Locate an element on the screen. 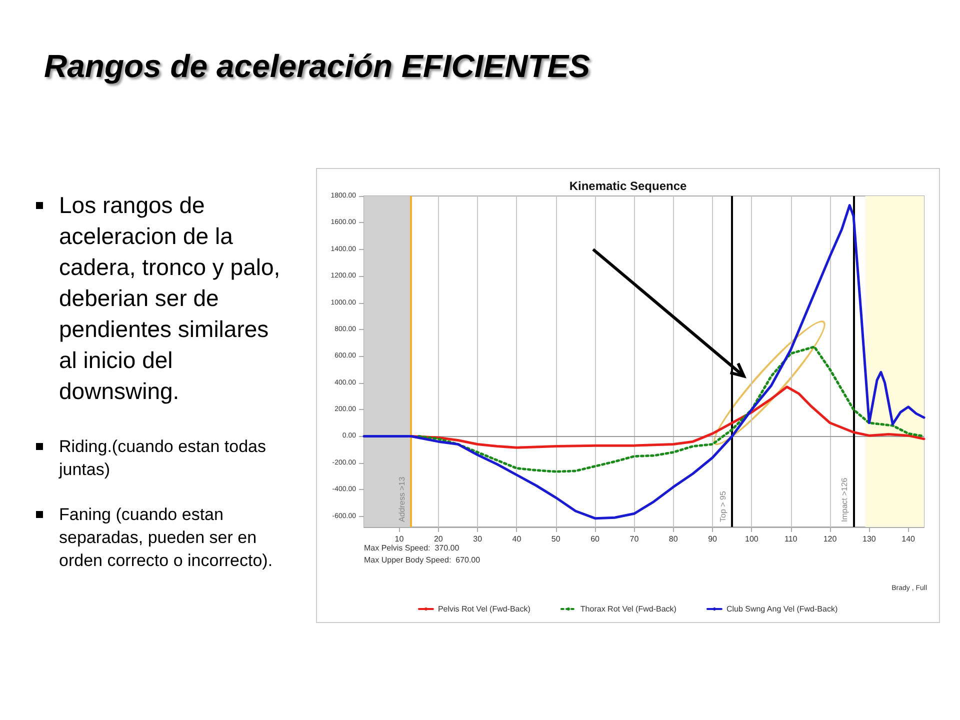 The image size is (960, 720). chart-subtitle: Kinematic Sequence is located at coordinates (628, 186).